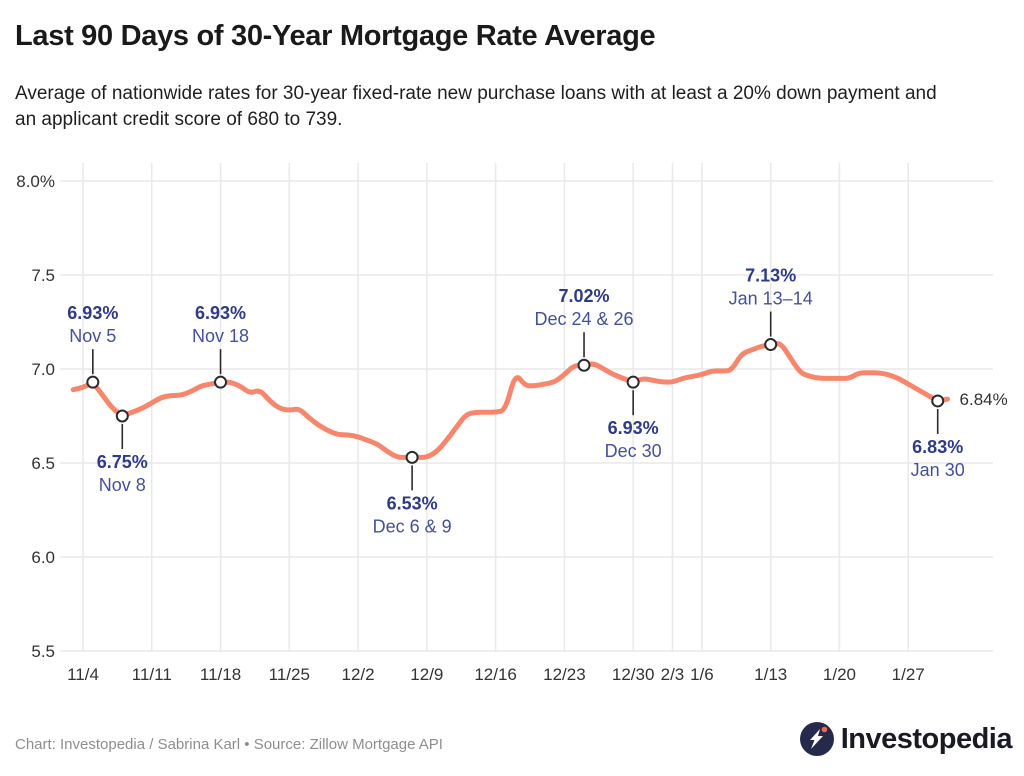  Describe the element at coordinates (43, 557) in the screenshot. I see `y-axis-tick-label: 6.0` at that location.